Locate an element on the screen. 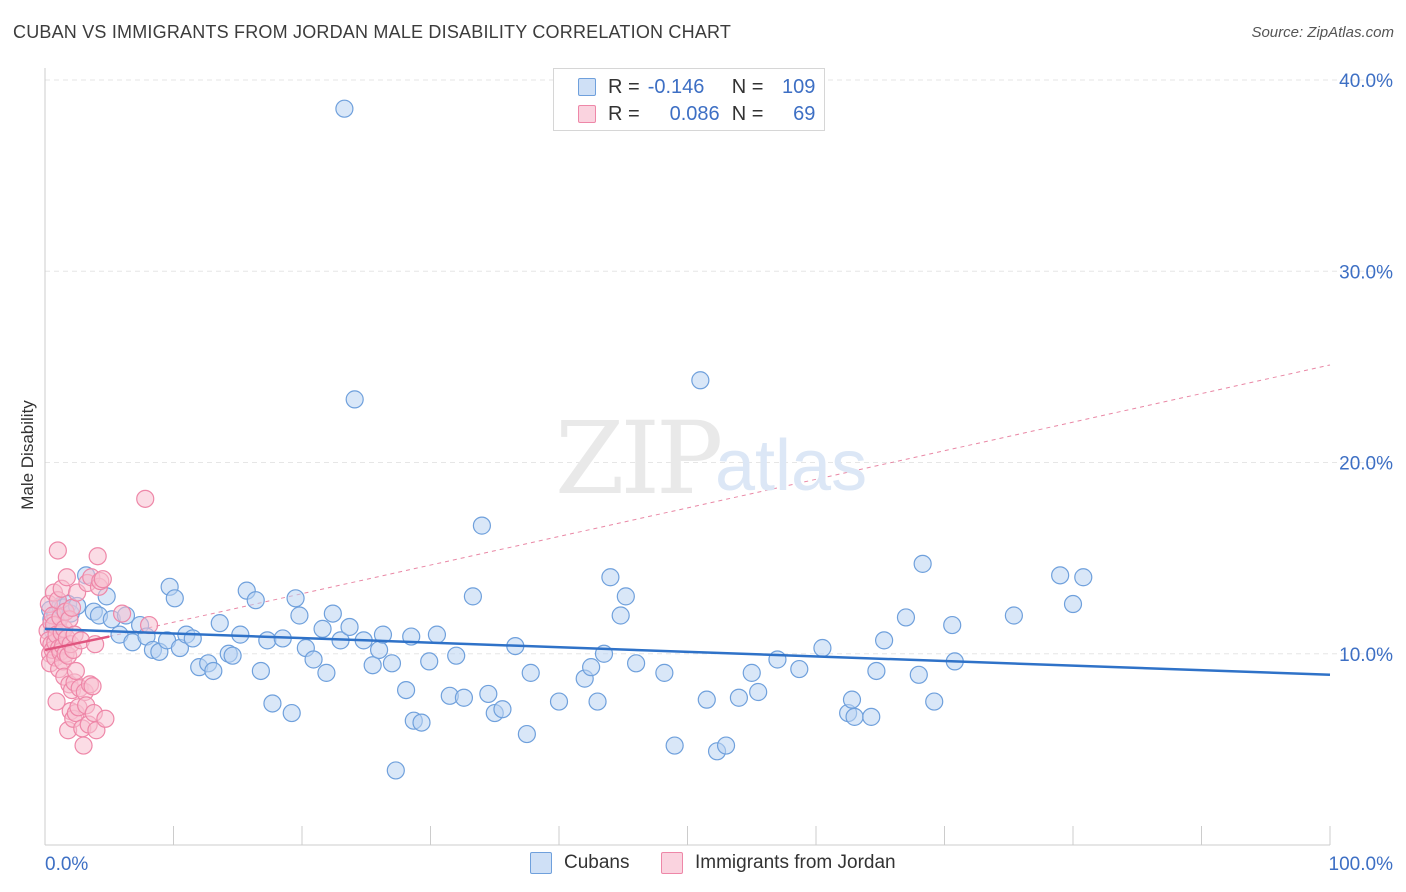 The height and width of the screenshot is (892, 1406). r-value-jordan: 0.086 is located at coordinates (694, 113).